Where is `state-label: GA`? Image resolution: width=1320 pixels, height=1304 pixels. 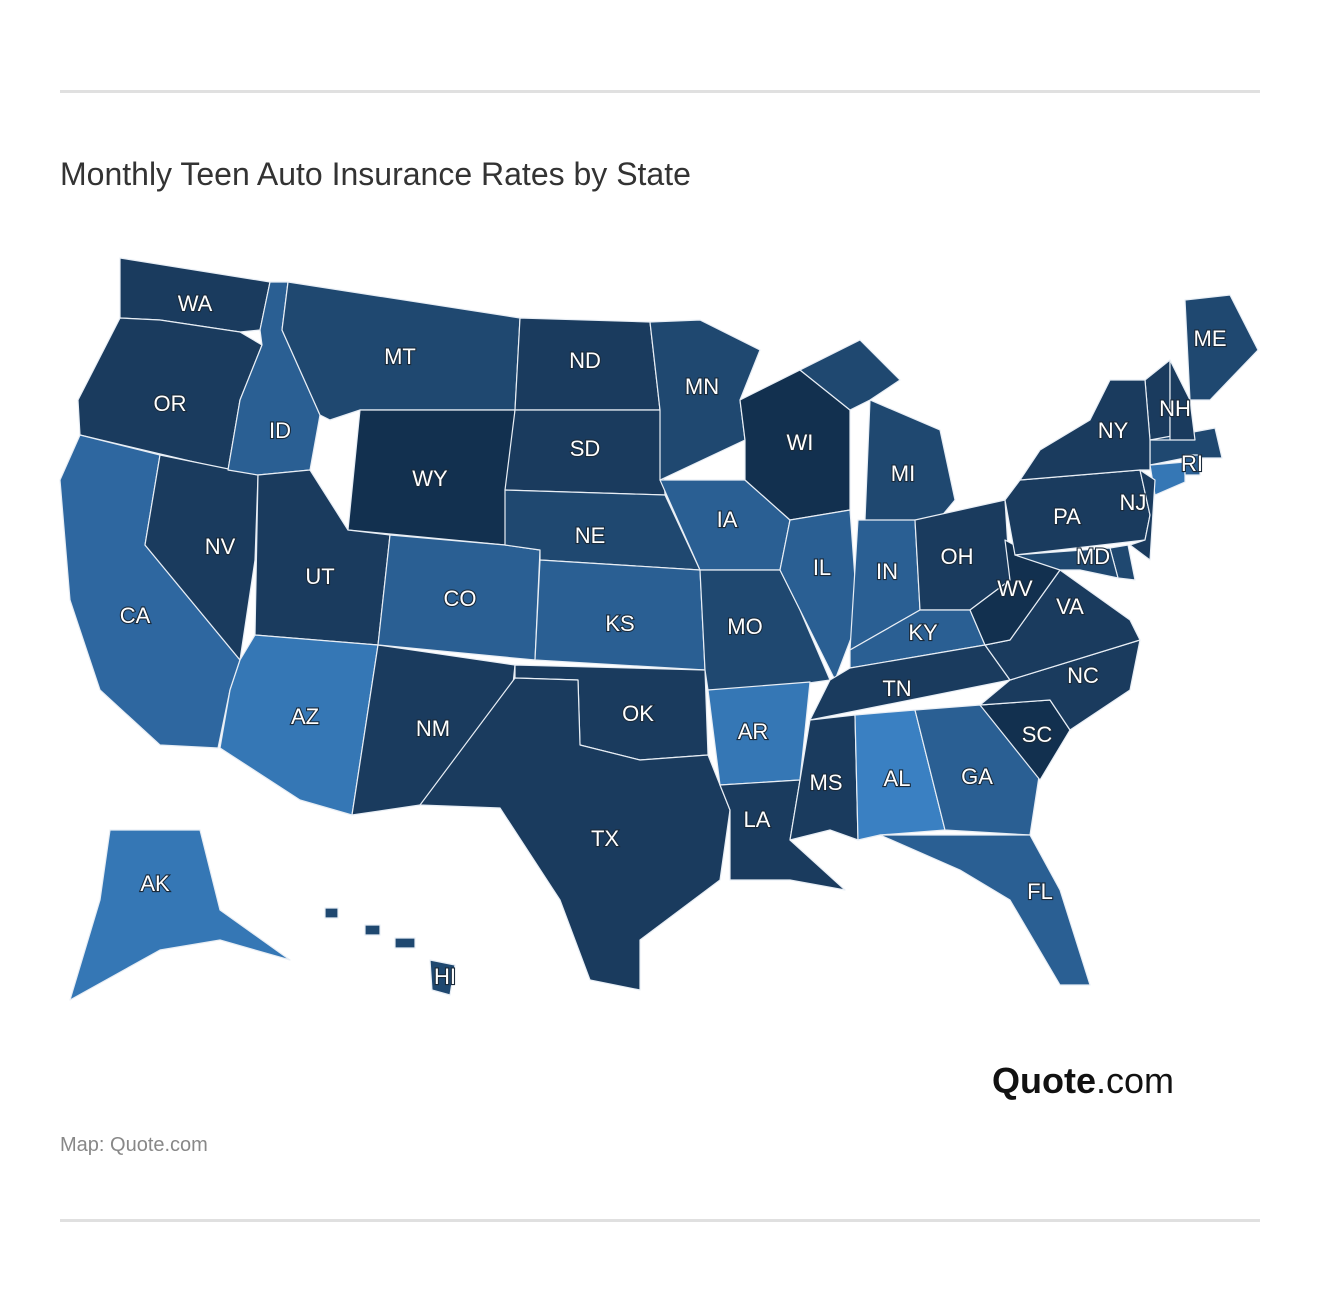
state-label: GA is located at coordinates (977, 776).